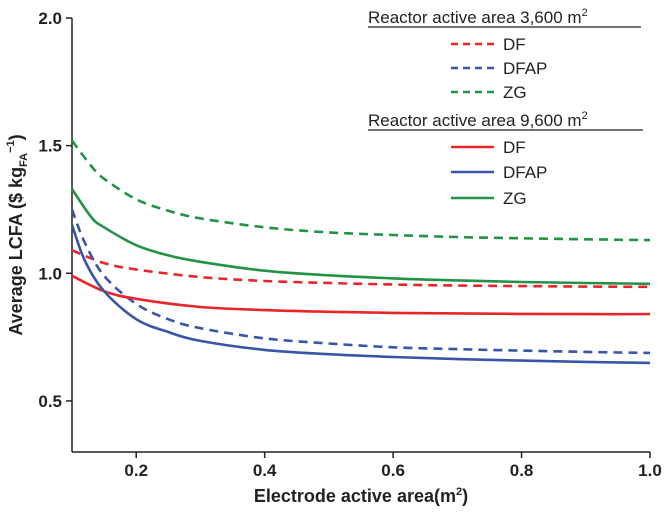 The width and height of the screenshot is (664, 514). What do you see at coordinates (515, 92) in the screenshot?
I see `legend-label-3600-zg: ZG` at bounding box center [515, 92].